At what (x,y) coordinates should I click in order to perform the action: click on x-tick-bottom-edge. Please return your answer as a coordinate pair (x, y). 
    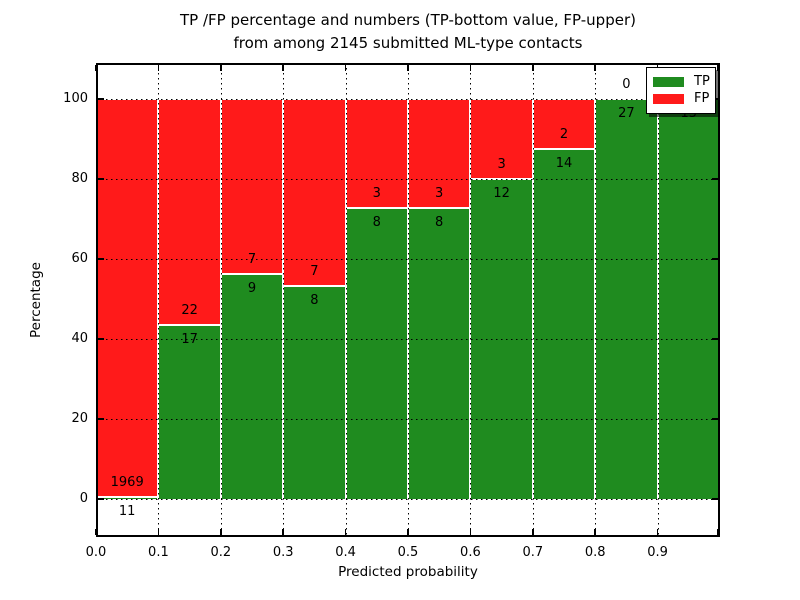
    Looking at the image, I should click on (717, 532).